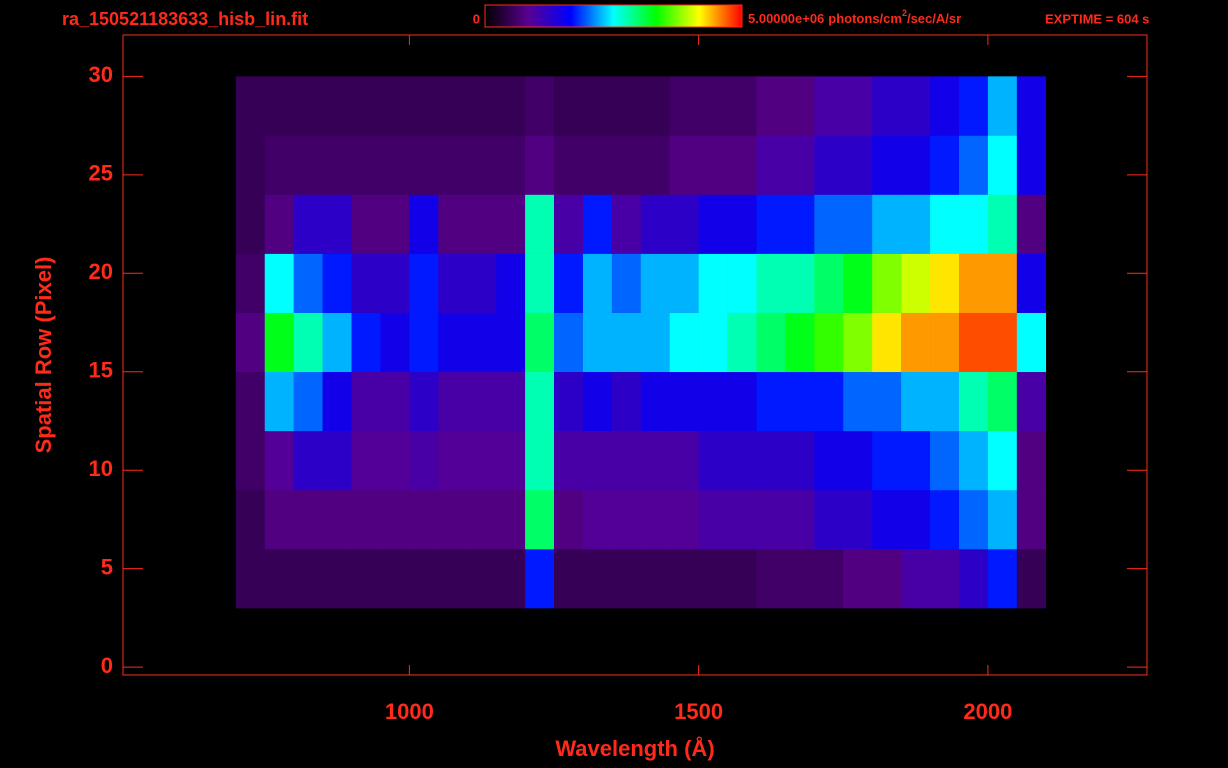  I want to click on y-tick-label: 0, so click(107, 665).